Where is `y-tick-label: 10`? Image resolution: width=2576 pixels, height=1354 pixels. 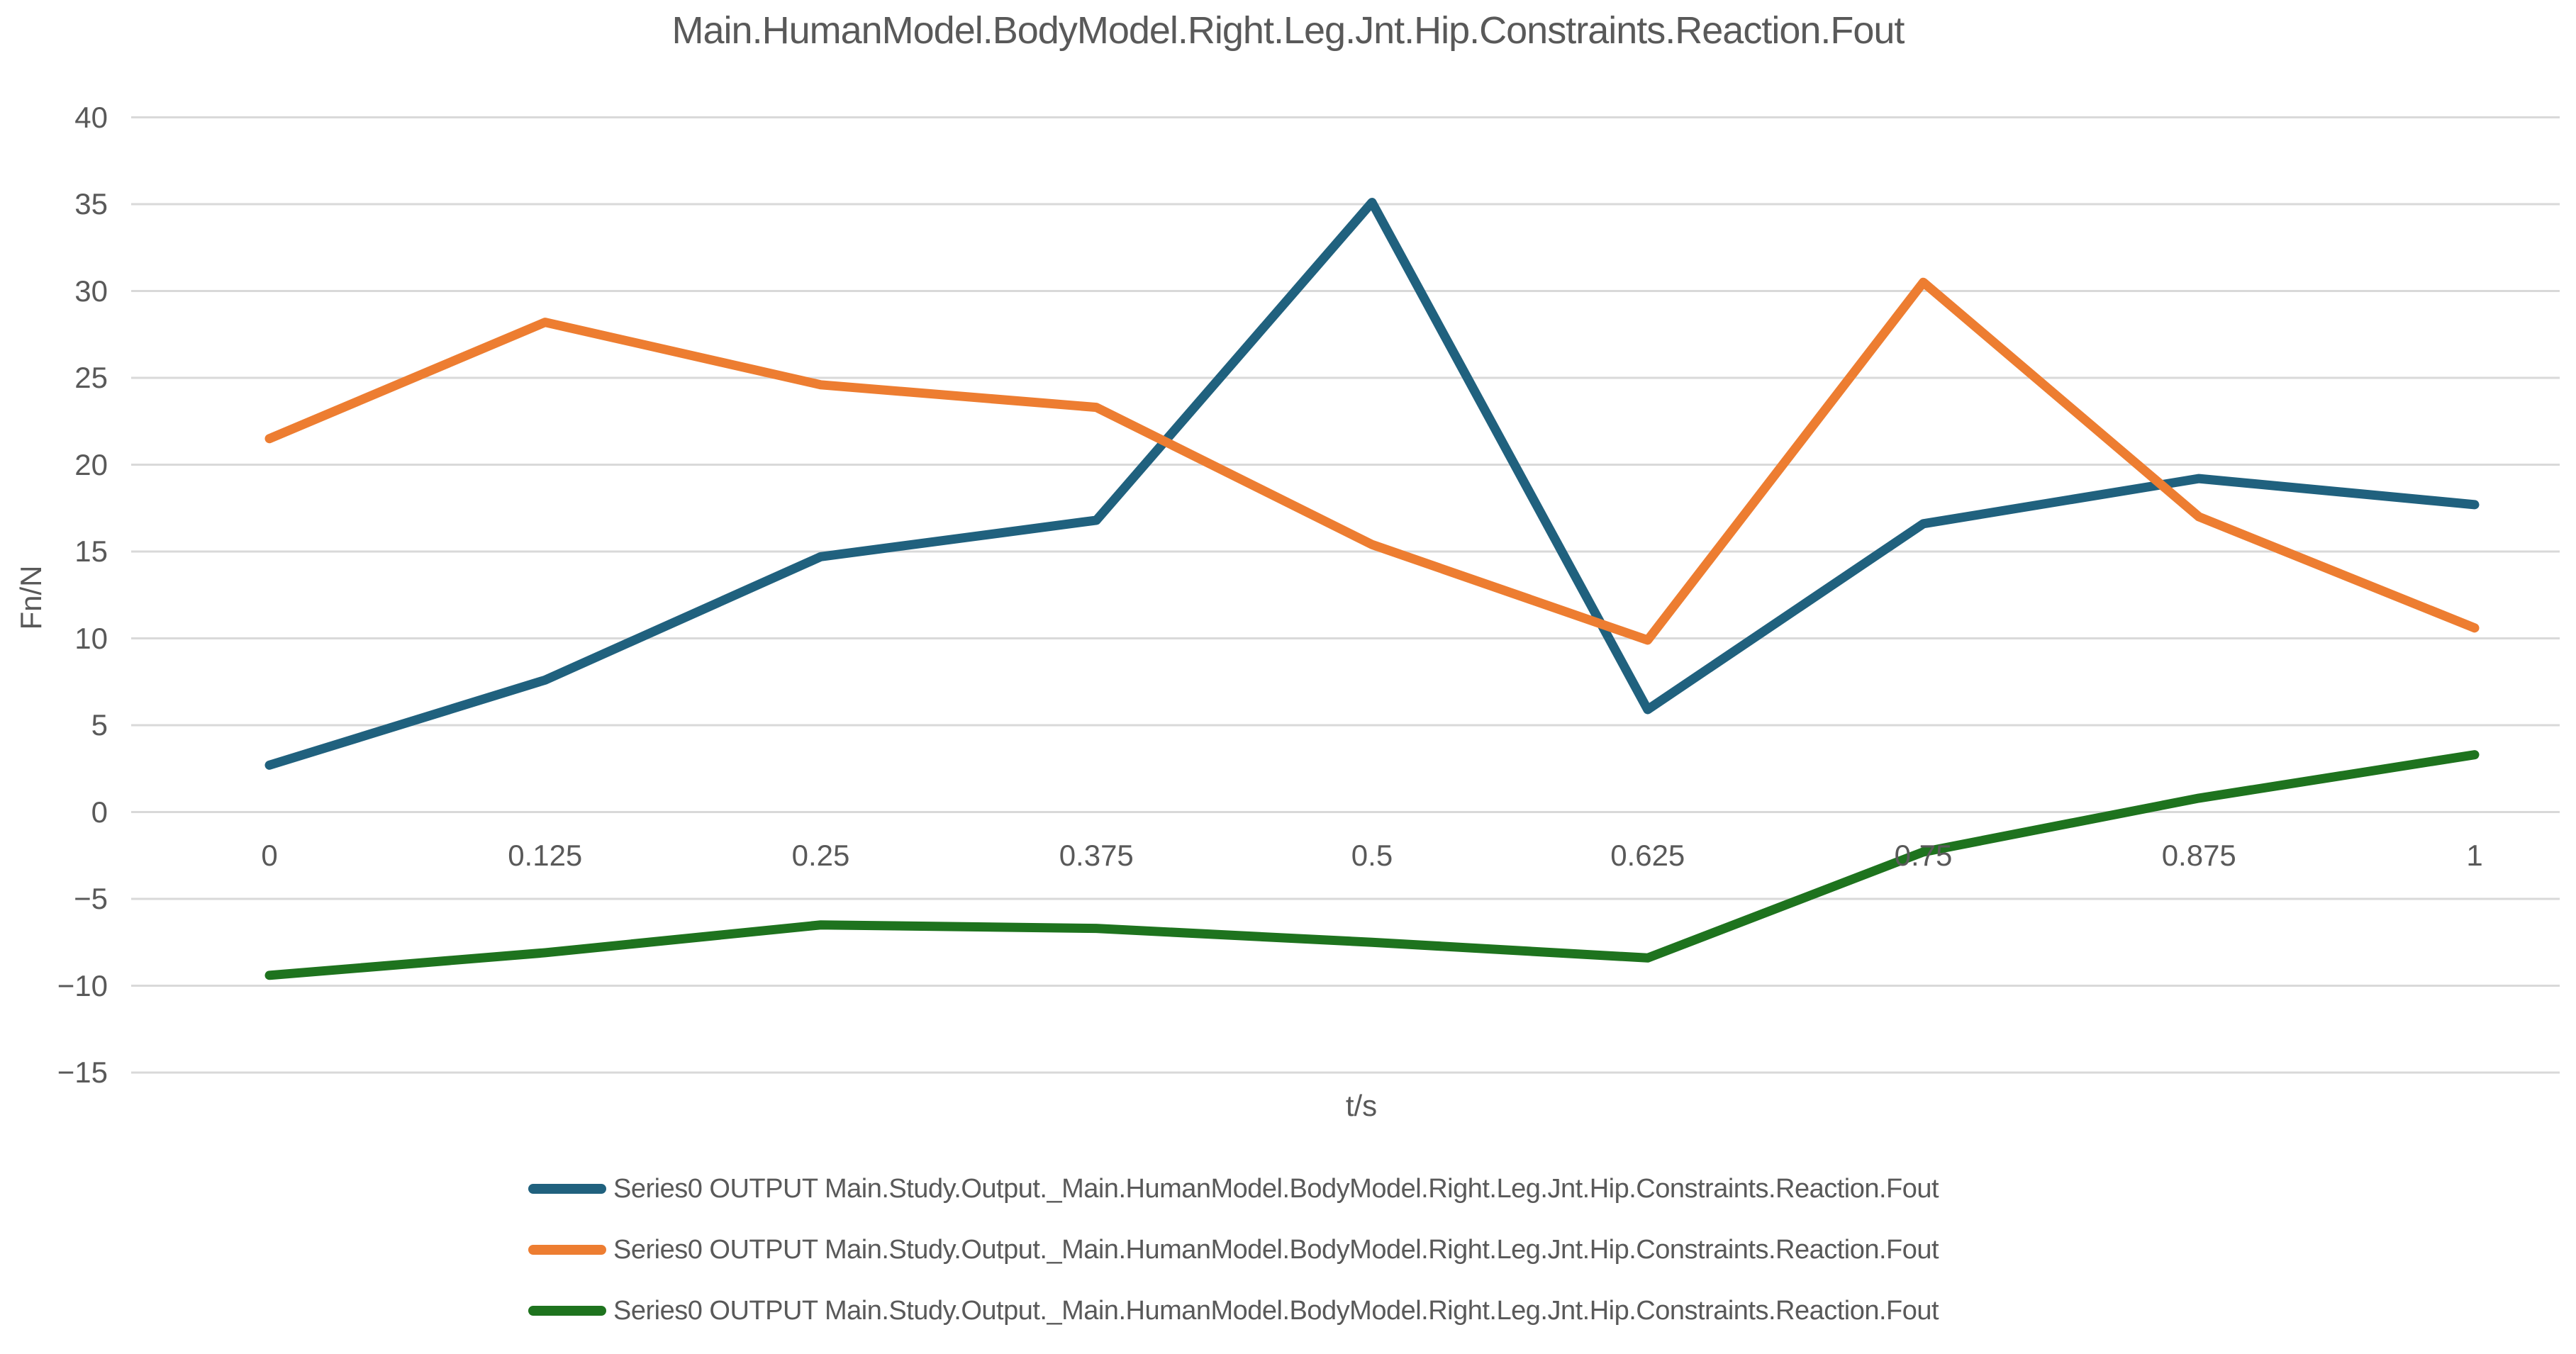 y-tick-label: 10 is located at coordinates (91, 638).